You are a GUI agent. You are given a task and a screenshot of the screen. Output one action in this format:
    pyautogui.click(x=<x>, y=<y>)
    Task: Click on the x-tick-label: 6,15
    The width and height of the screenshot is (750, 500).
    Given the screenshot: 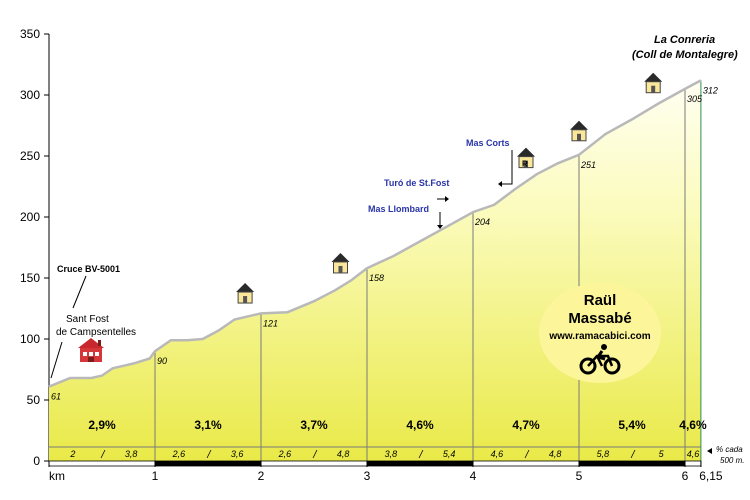 What is the action you would take?
    pyautogui.click(x=711, y=476)
    